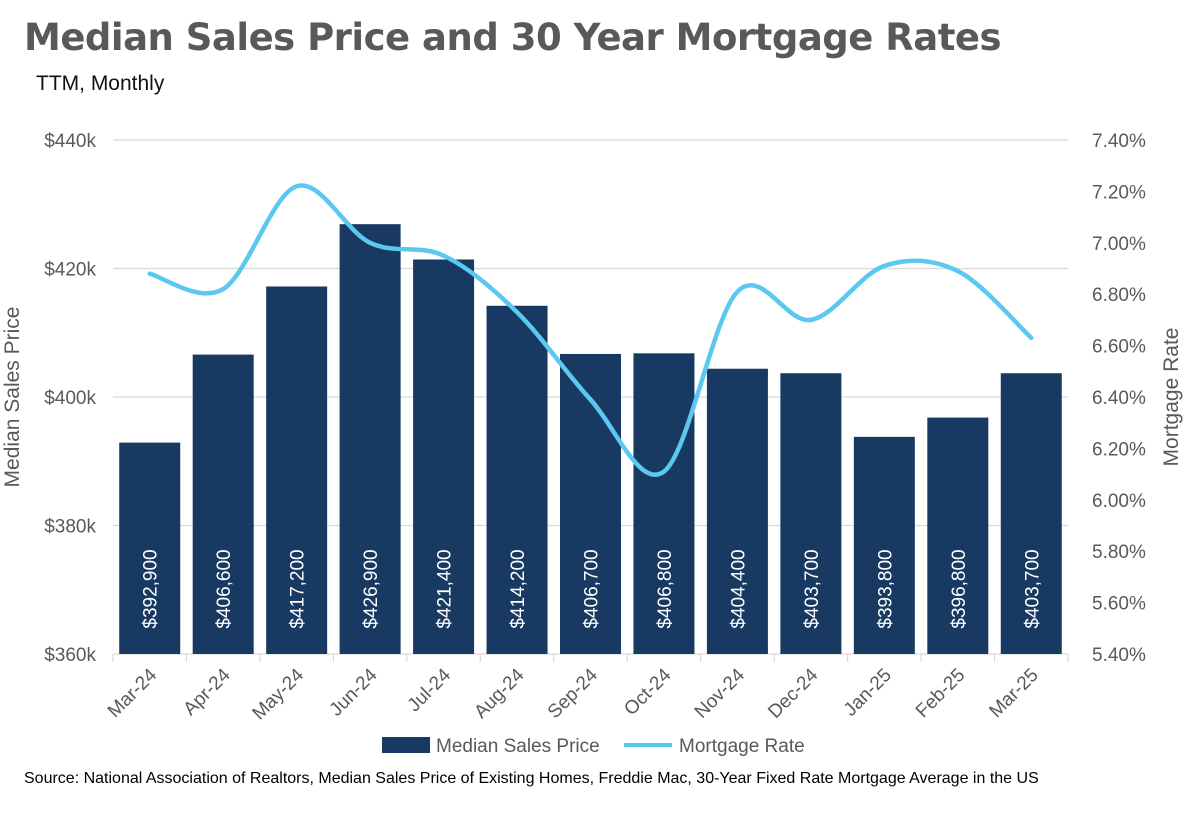 The width and height of the screenshot is (1190, 818). What do you see at coordinates (647, 691) in the screenshot?
I see `x-tick-label: Oct-24` at bounding box center [647, 691].